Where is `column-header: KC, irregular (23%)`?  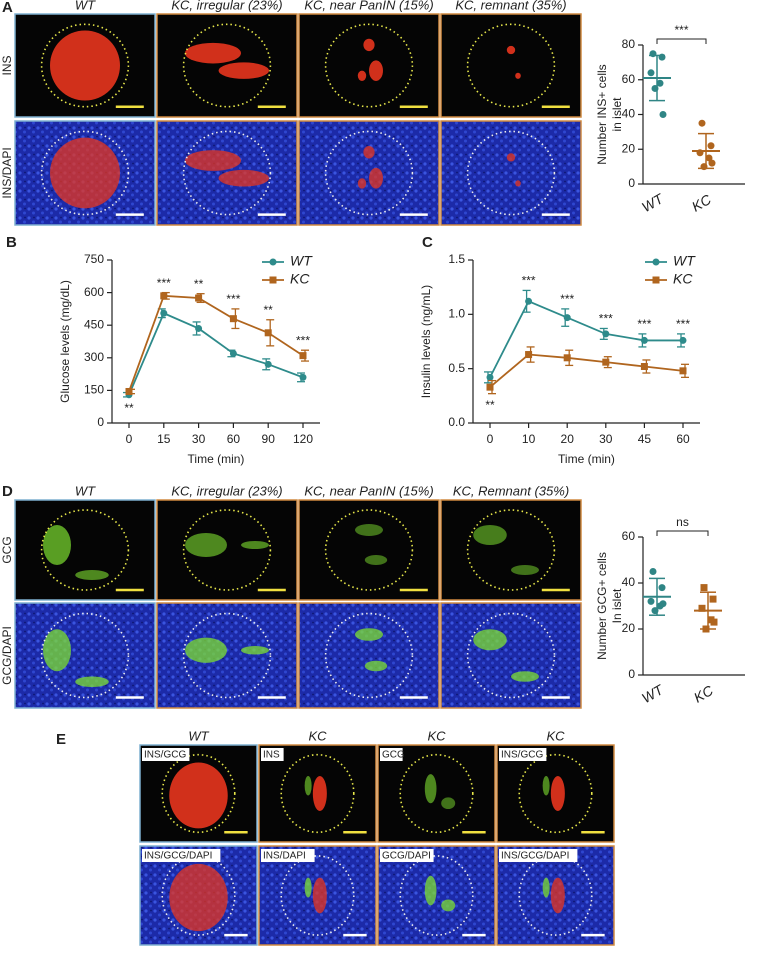 column-header: KC, irregular (23%) is located at coordinates (226, 6).